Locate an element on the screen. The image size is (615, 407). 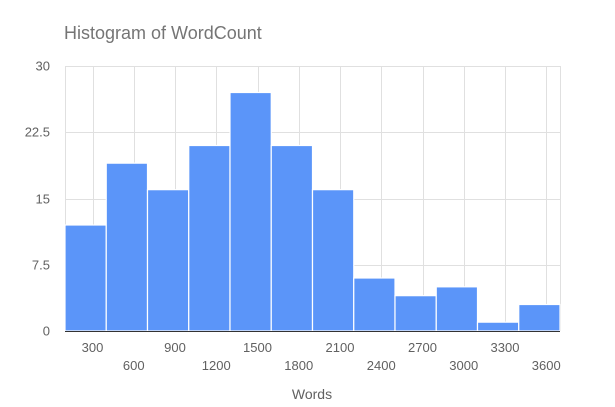
y-tick-label: 7.5 is located at coordinates (41, 265).